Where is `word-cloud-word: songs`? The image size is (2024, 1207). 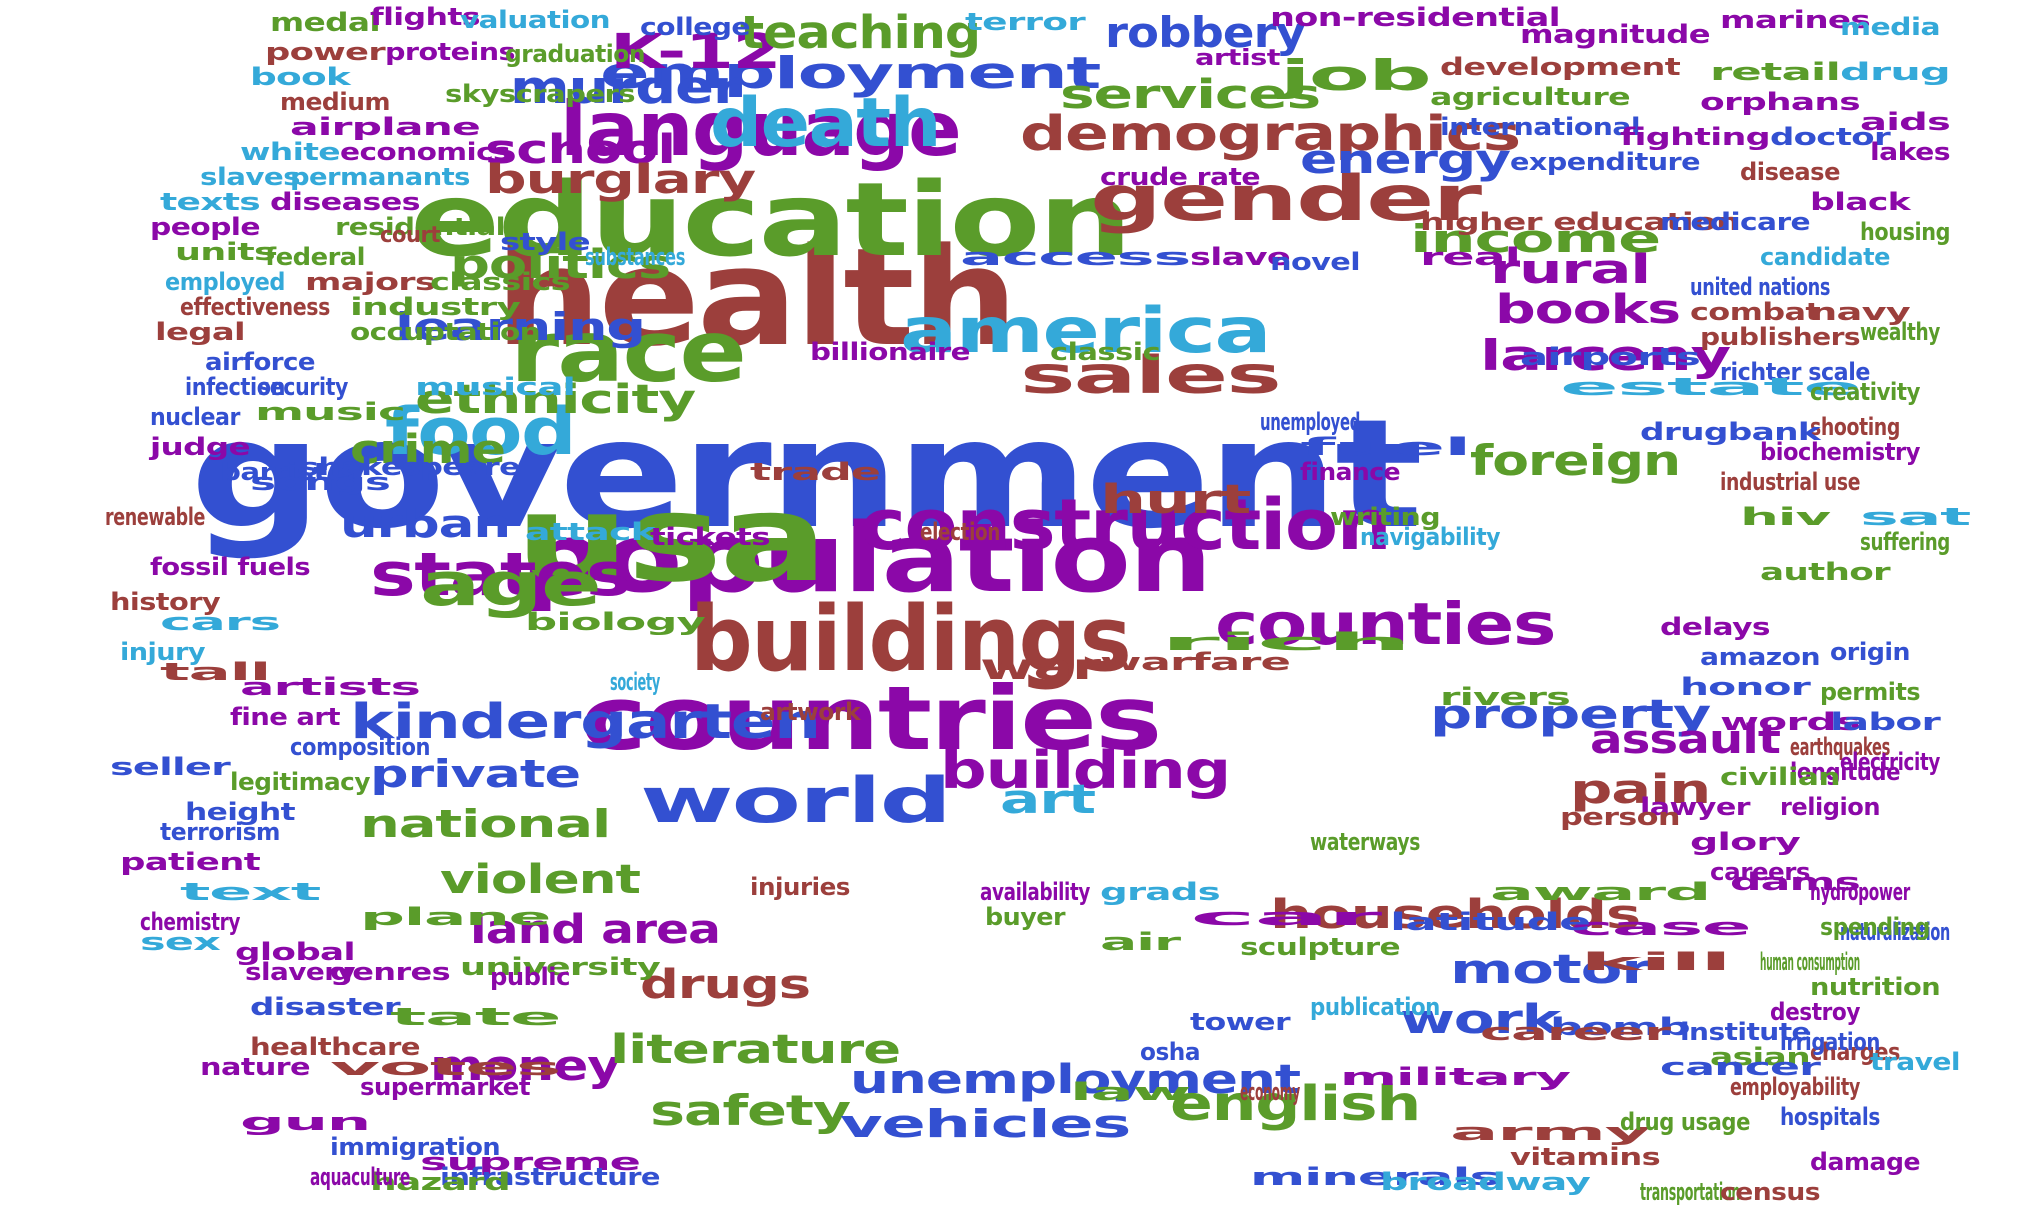 word-cloud-word: songs is located at coordinates (320, 482).